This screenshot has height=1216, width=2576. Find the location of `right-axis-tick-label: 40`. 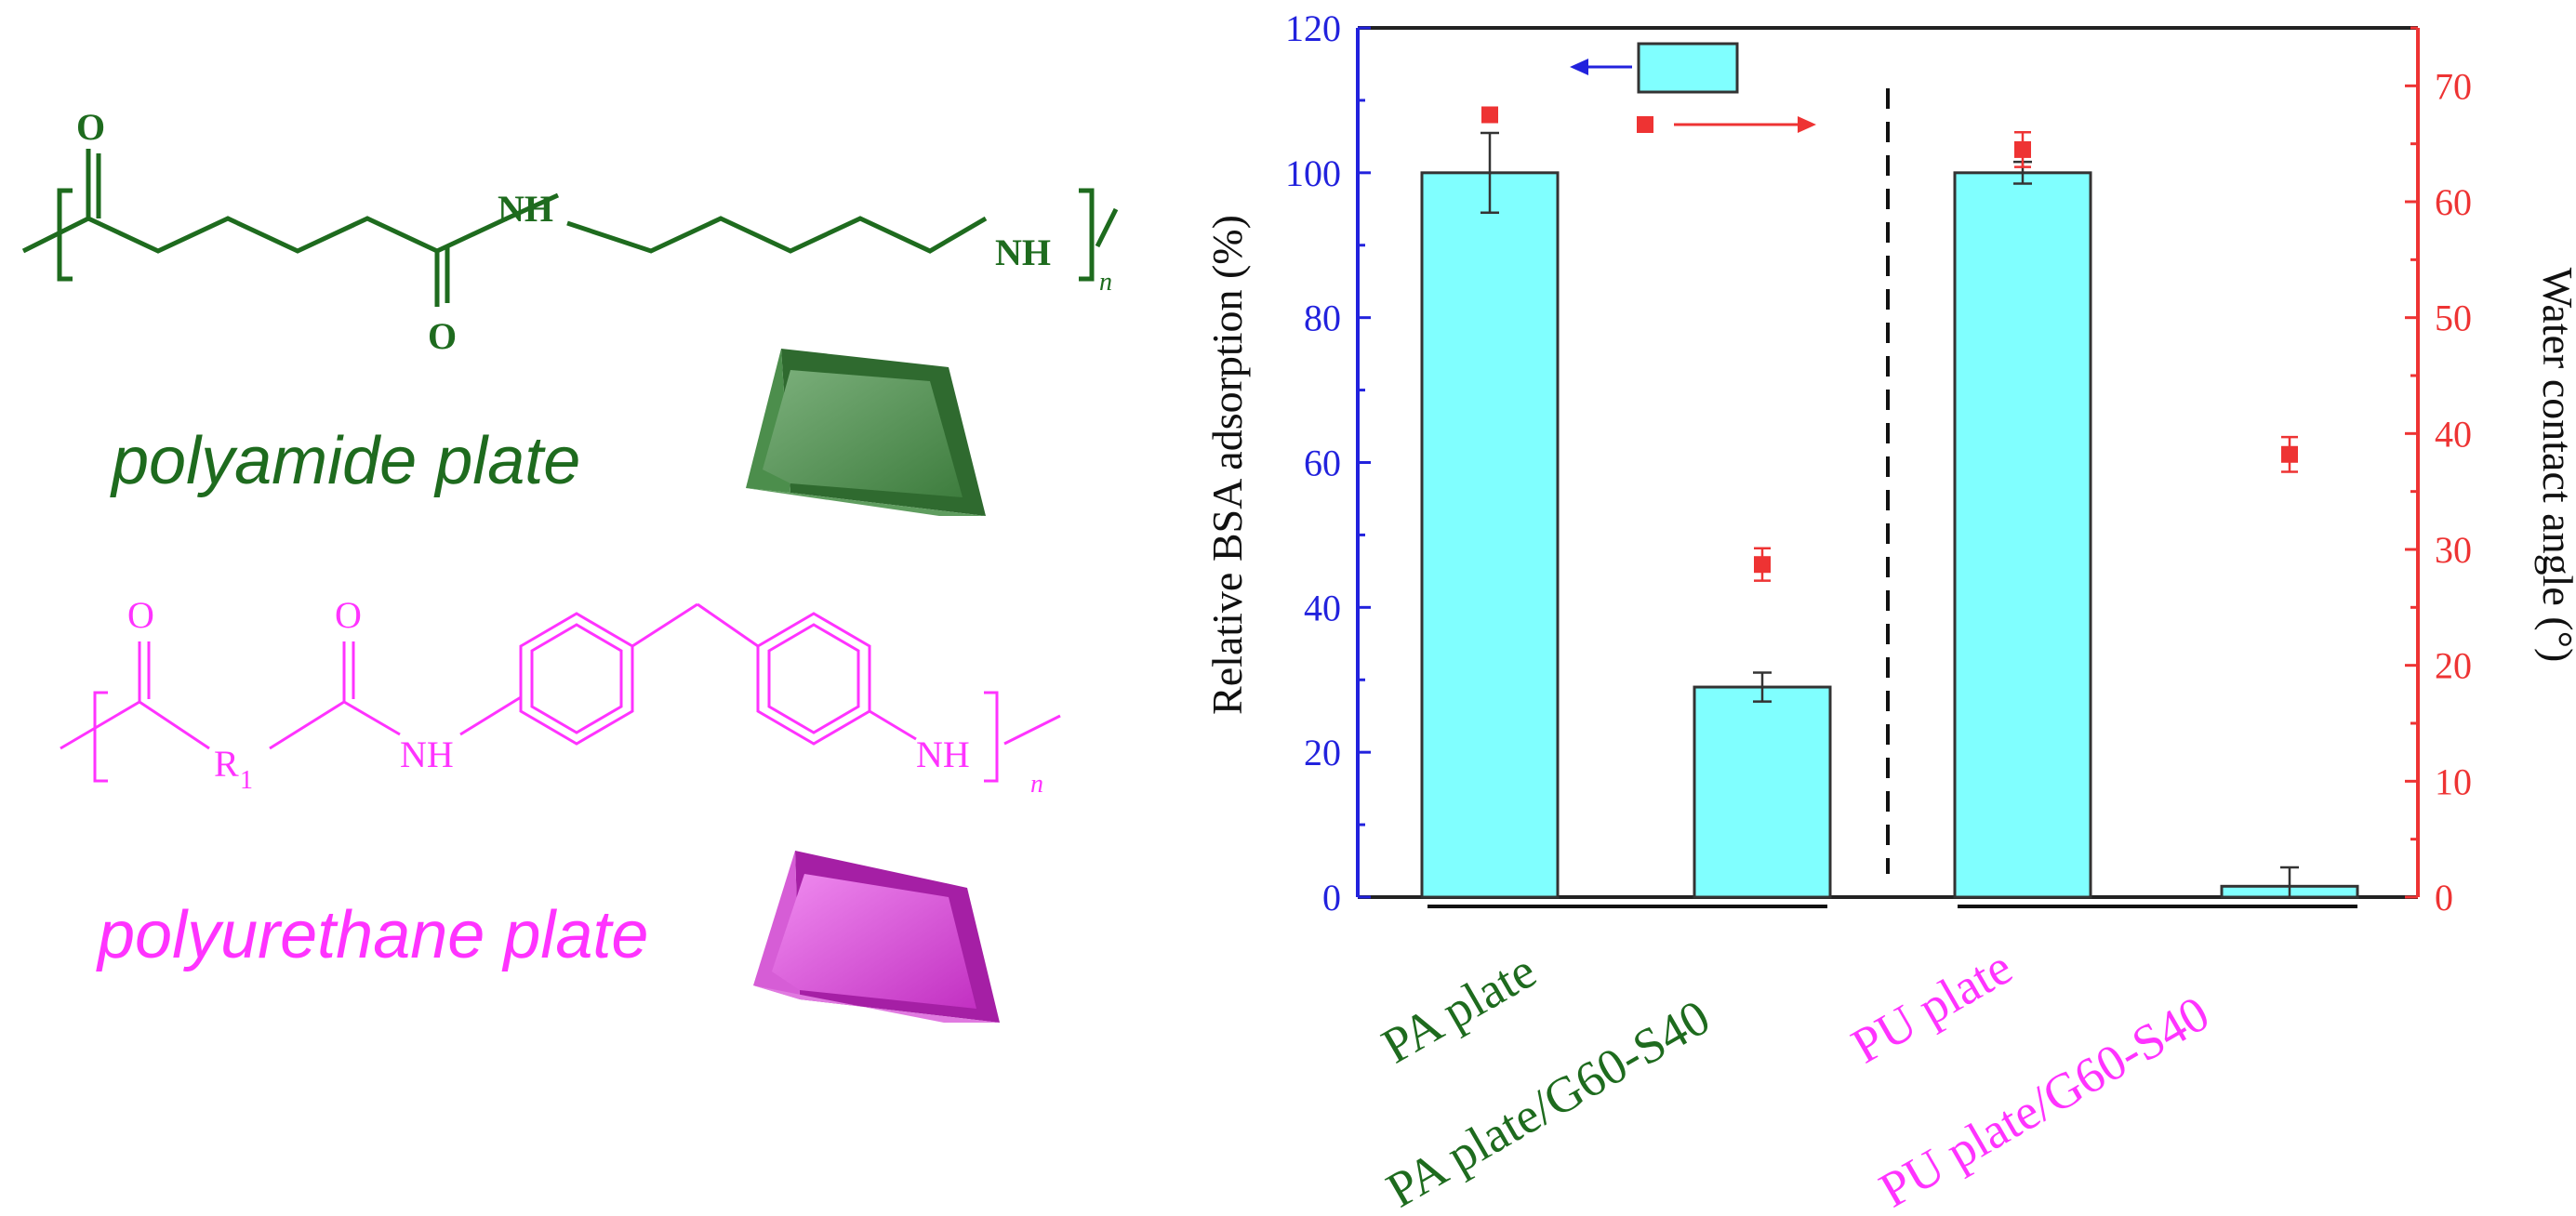

right-axis-tick-label: 40 is located at coordinates (2453, 434).